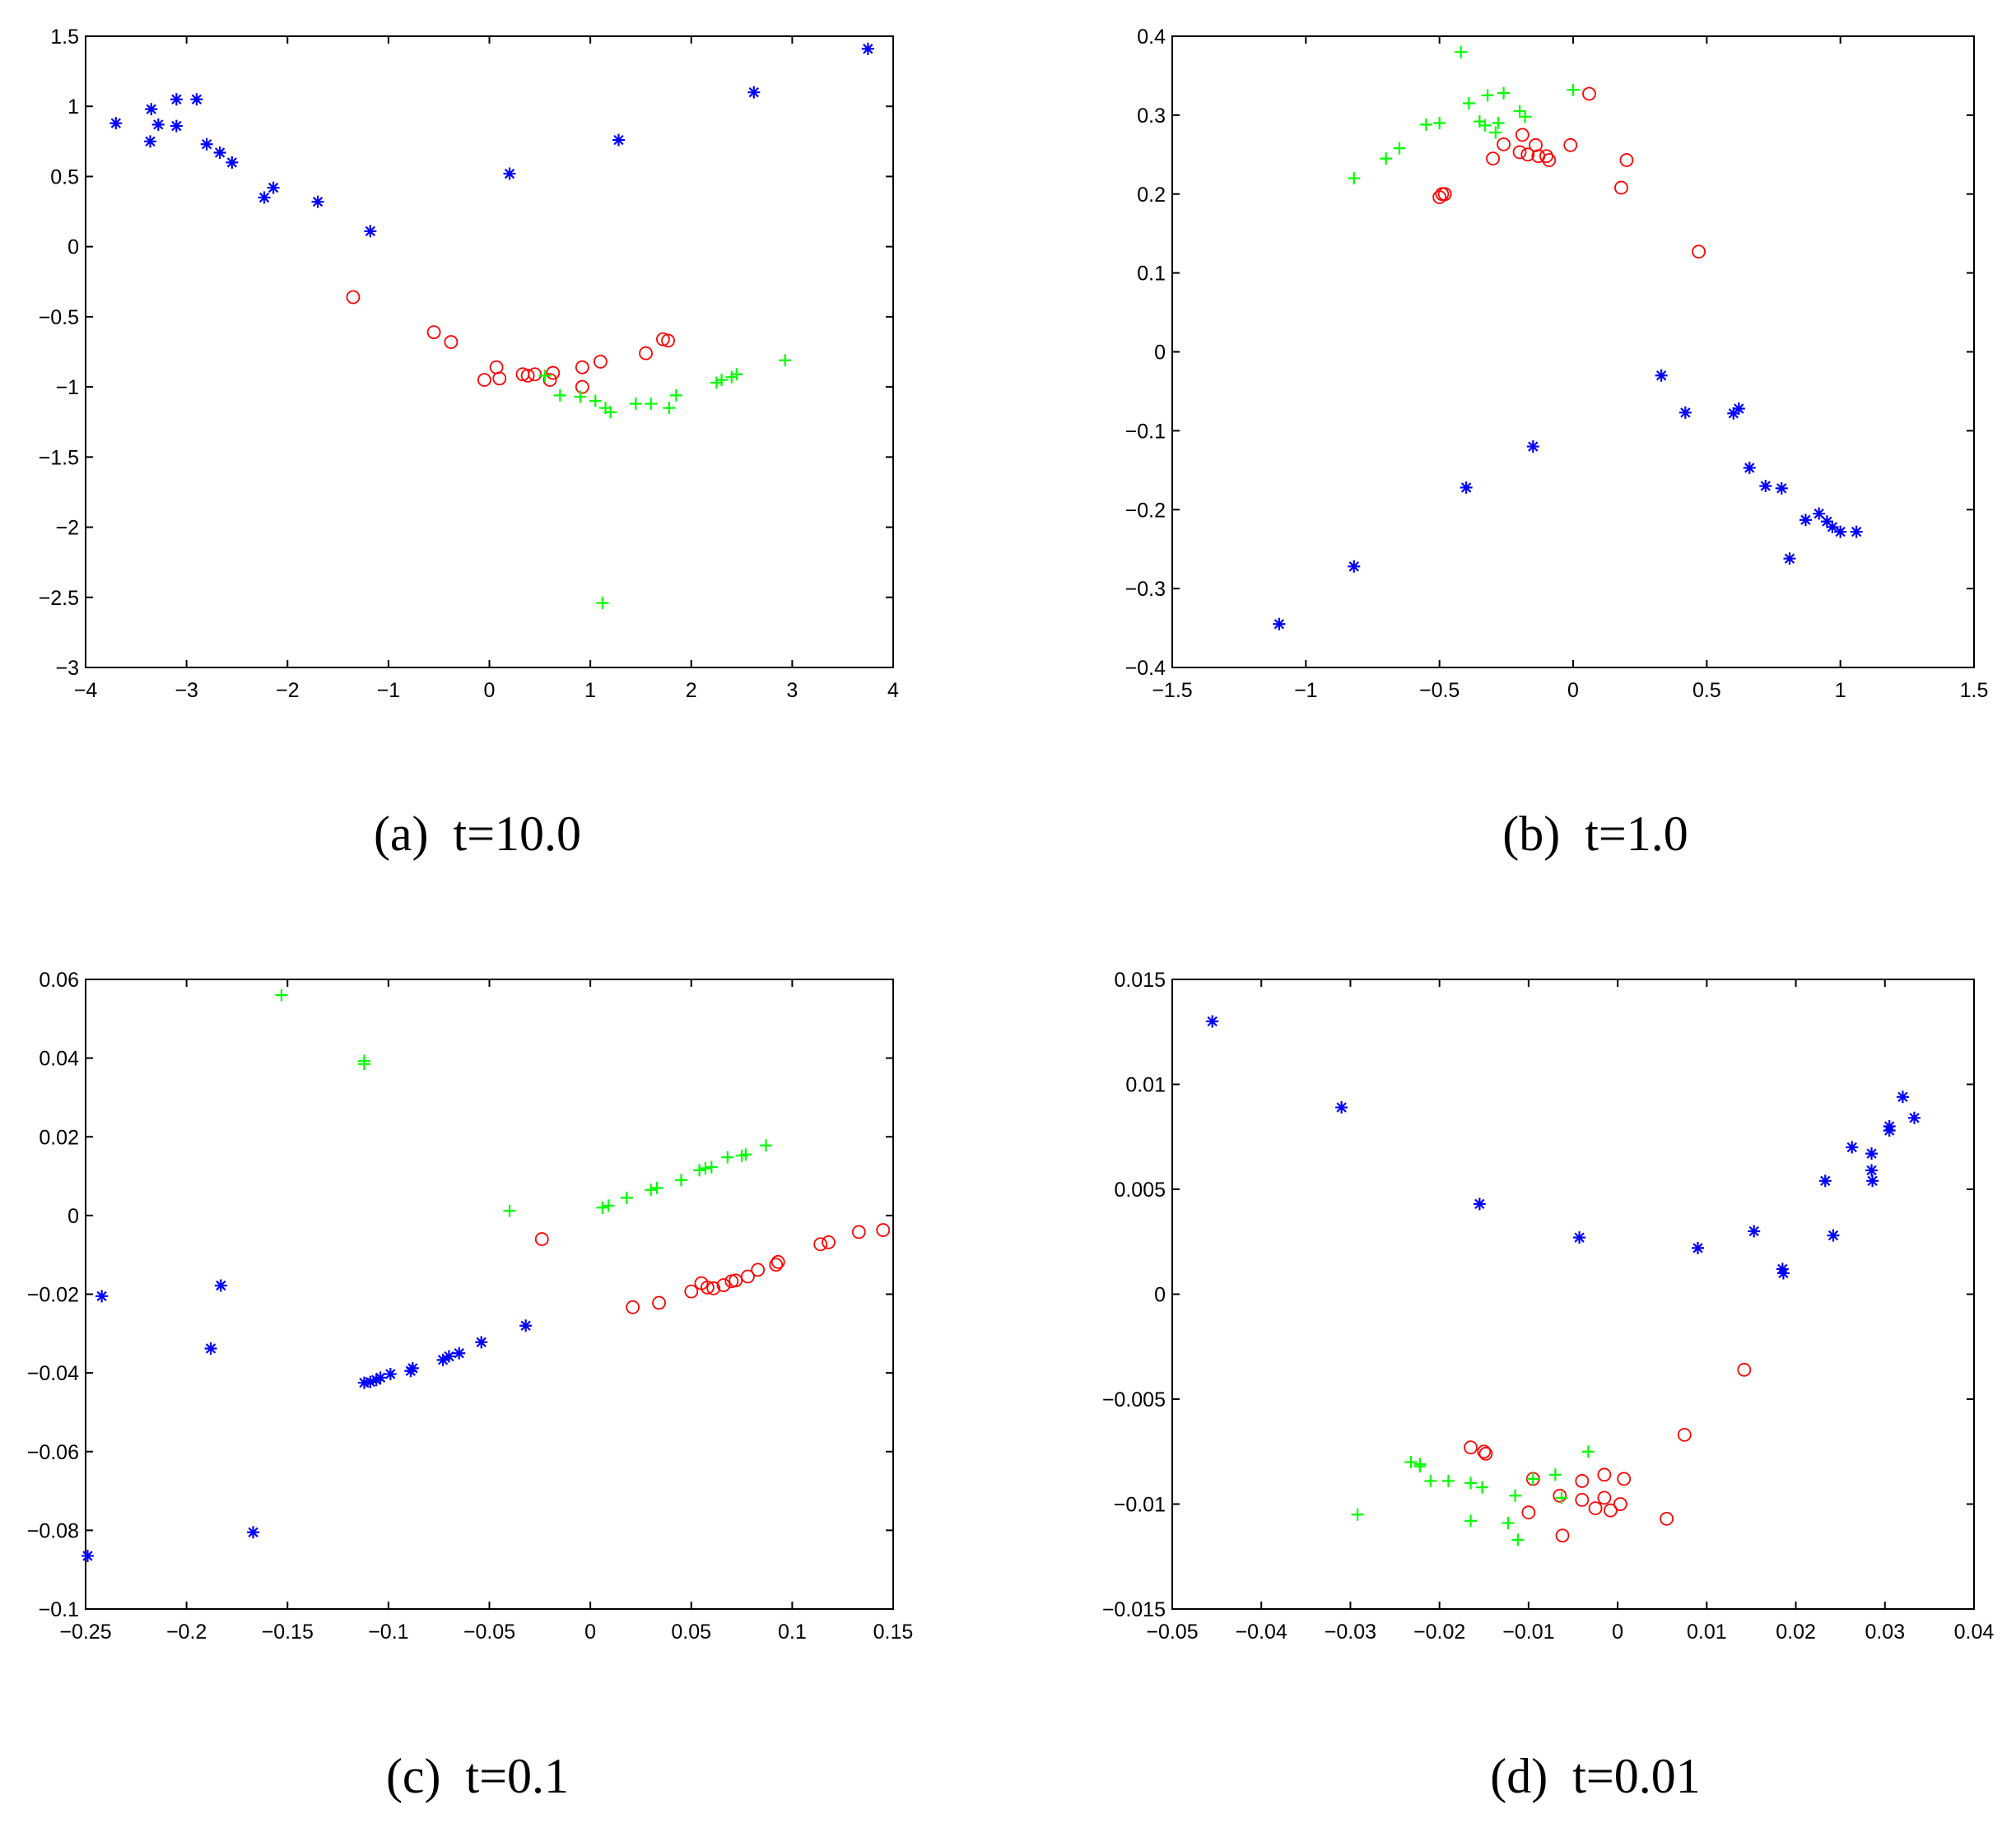 Image resolution: width=2016 pixels, height=1823 pixels. Describe the element at coordinates (186, 690) in the screenshot. I see `x-tick-label: −3` at that location.